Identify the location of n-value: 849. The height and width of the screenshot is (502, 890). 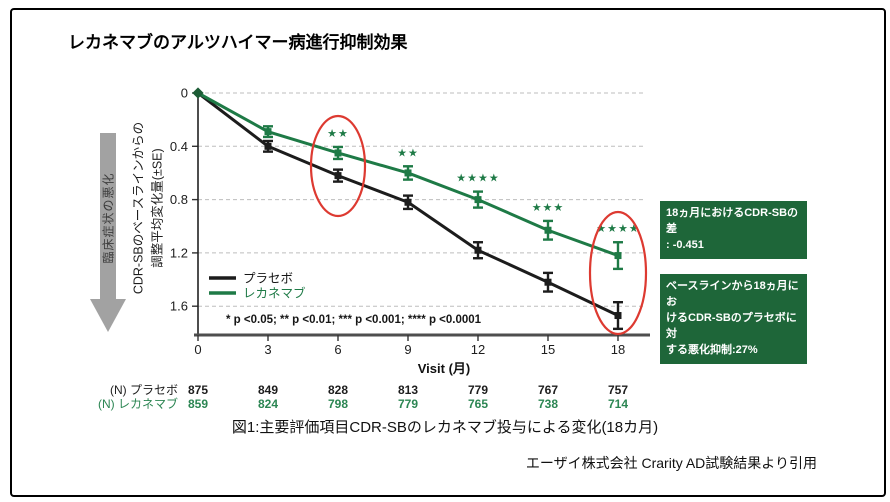
(268, 390).